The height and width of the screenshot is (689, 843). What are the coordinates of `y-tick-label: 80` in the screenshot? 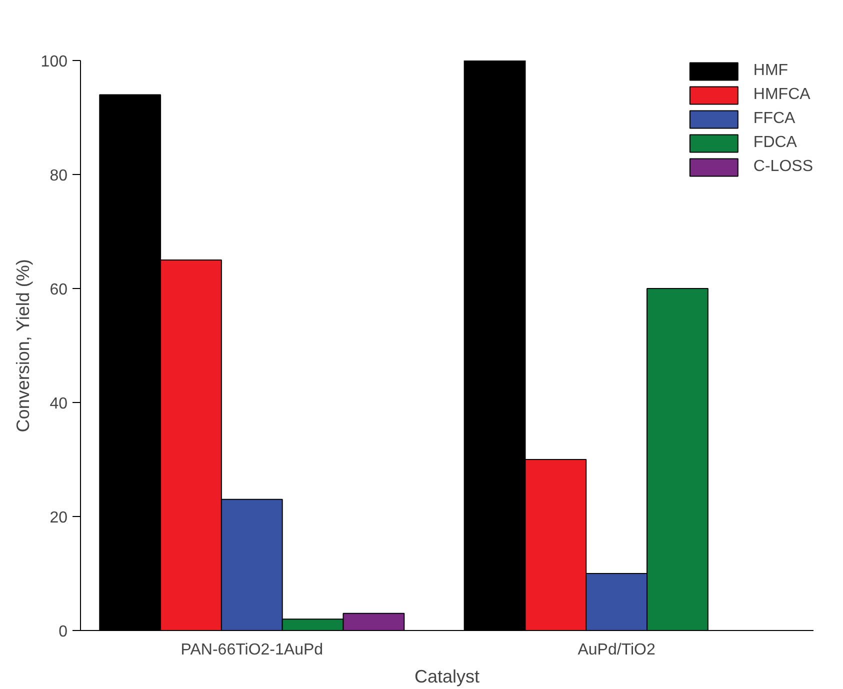 It's located at (59, 176).